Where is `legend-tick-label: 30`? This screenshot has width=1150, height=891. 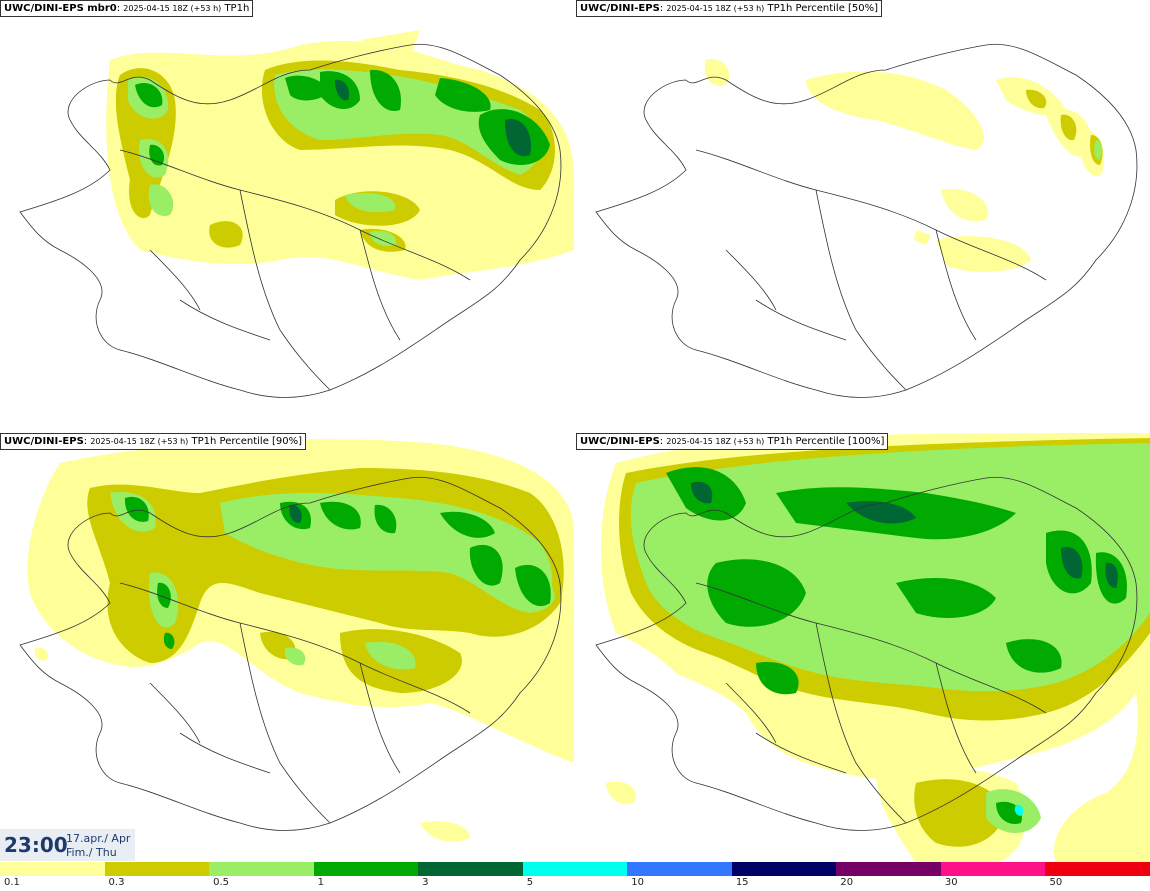 legend-tick-label: 30 is located at coordinates (951, 882).